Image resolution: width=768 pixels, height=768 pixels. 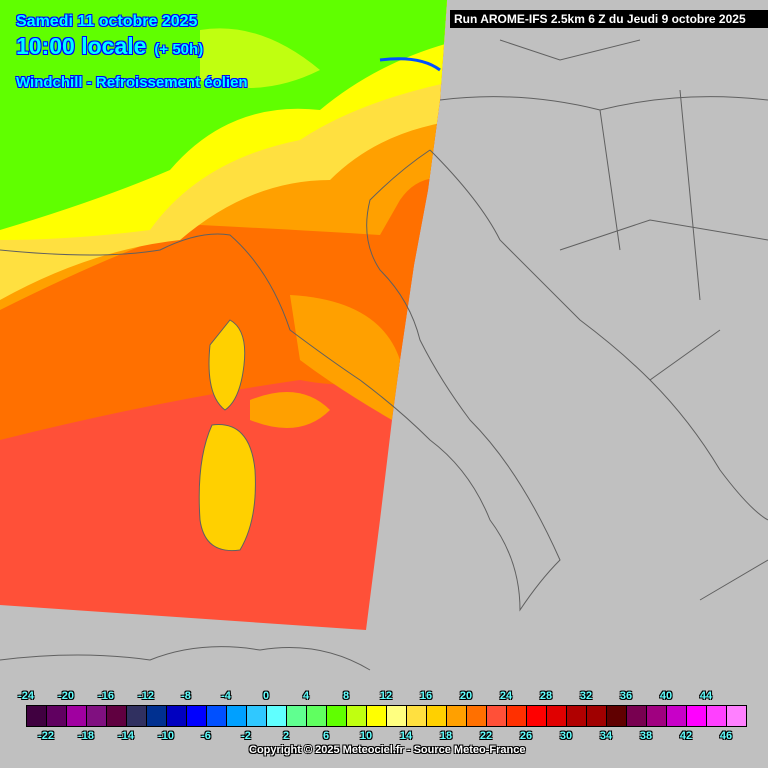 I want to click on color-legend, so click(x=386, y=716).